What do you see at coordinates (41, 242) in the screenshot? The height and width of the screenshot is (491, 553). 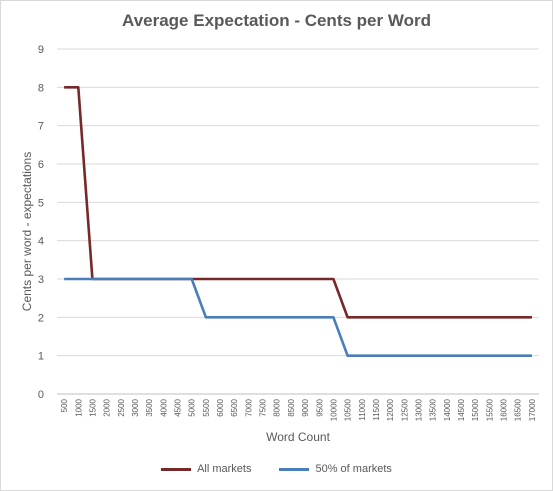 I see `y-tick-label: 4` at bounding box center [41, 242].